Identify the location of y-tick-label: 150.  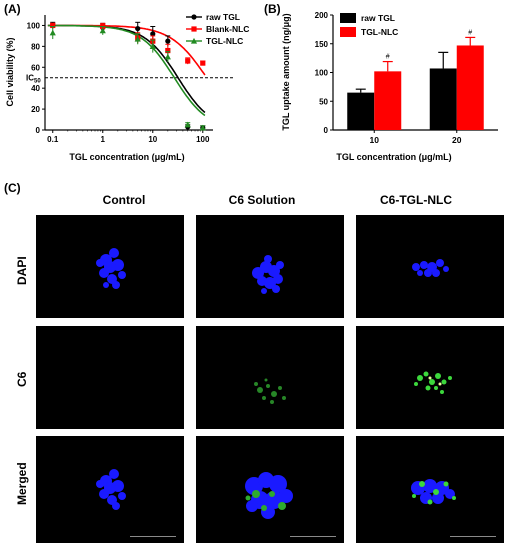
(322, 44).